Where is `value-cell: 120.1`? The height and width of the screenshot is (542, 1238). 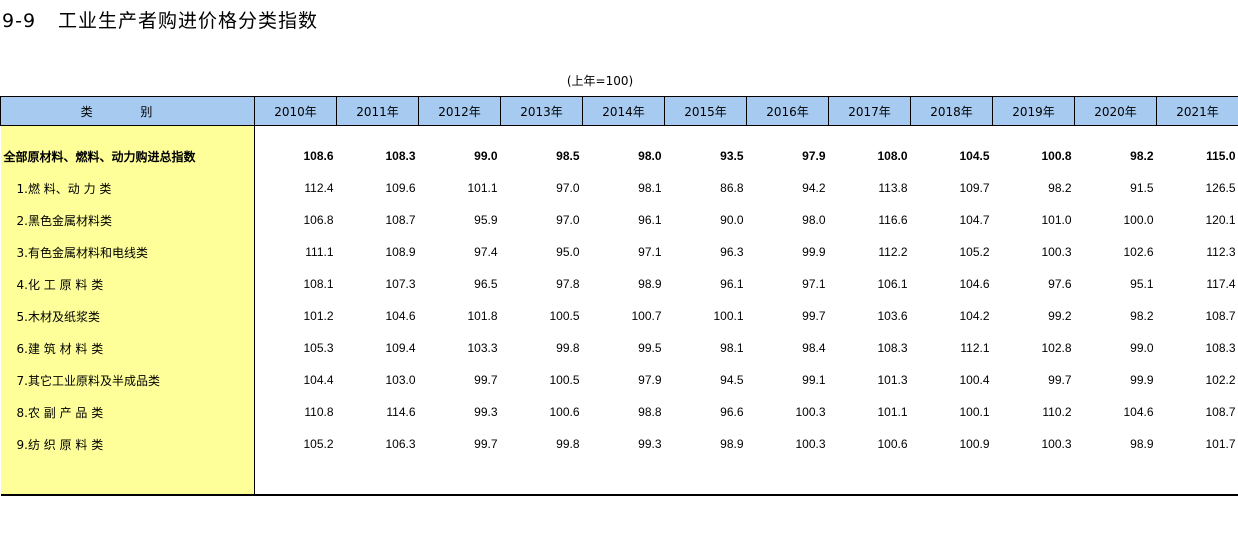 value-cell: 120.1 is located at coordinates (1220, 220).